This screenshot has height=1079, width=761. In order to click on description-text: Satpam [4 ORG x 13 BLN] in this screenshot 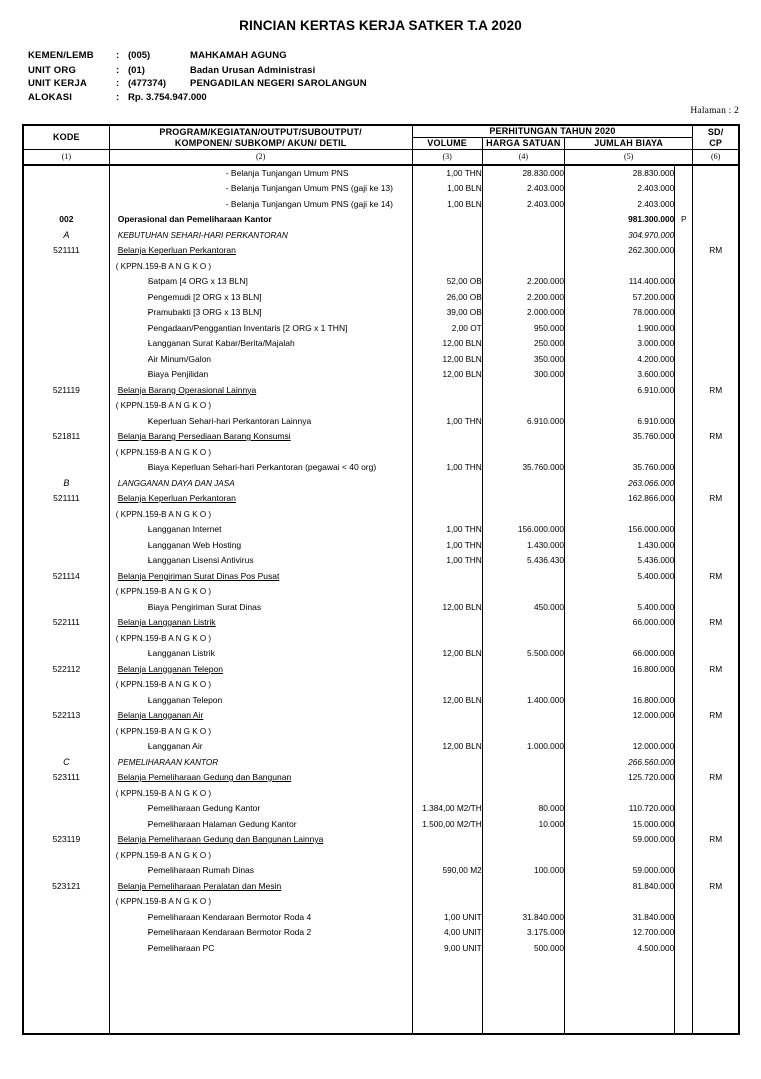, I will do `click(197, 281)`.